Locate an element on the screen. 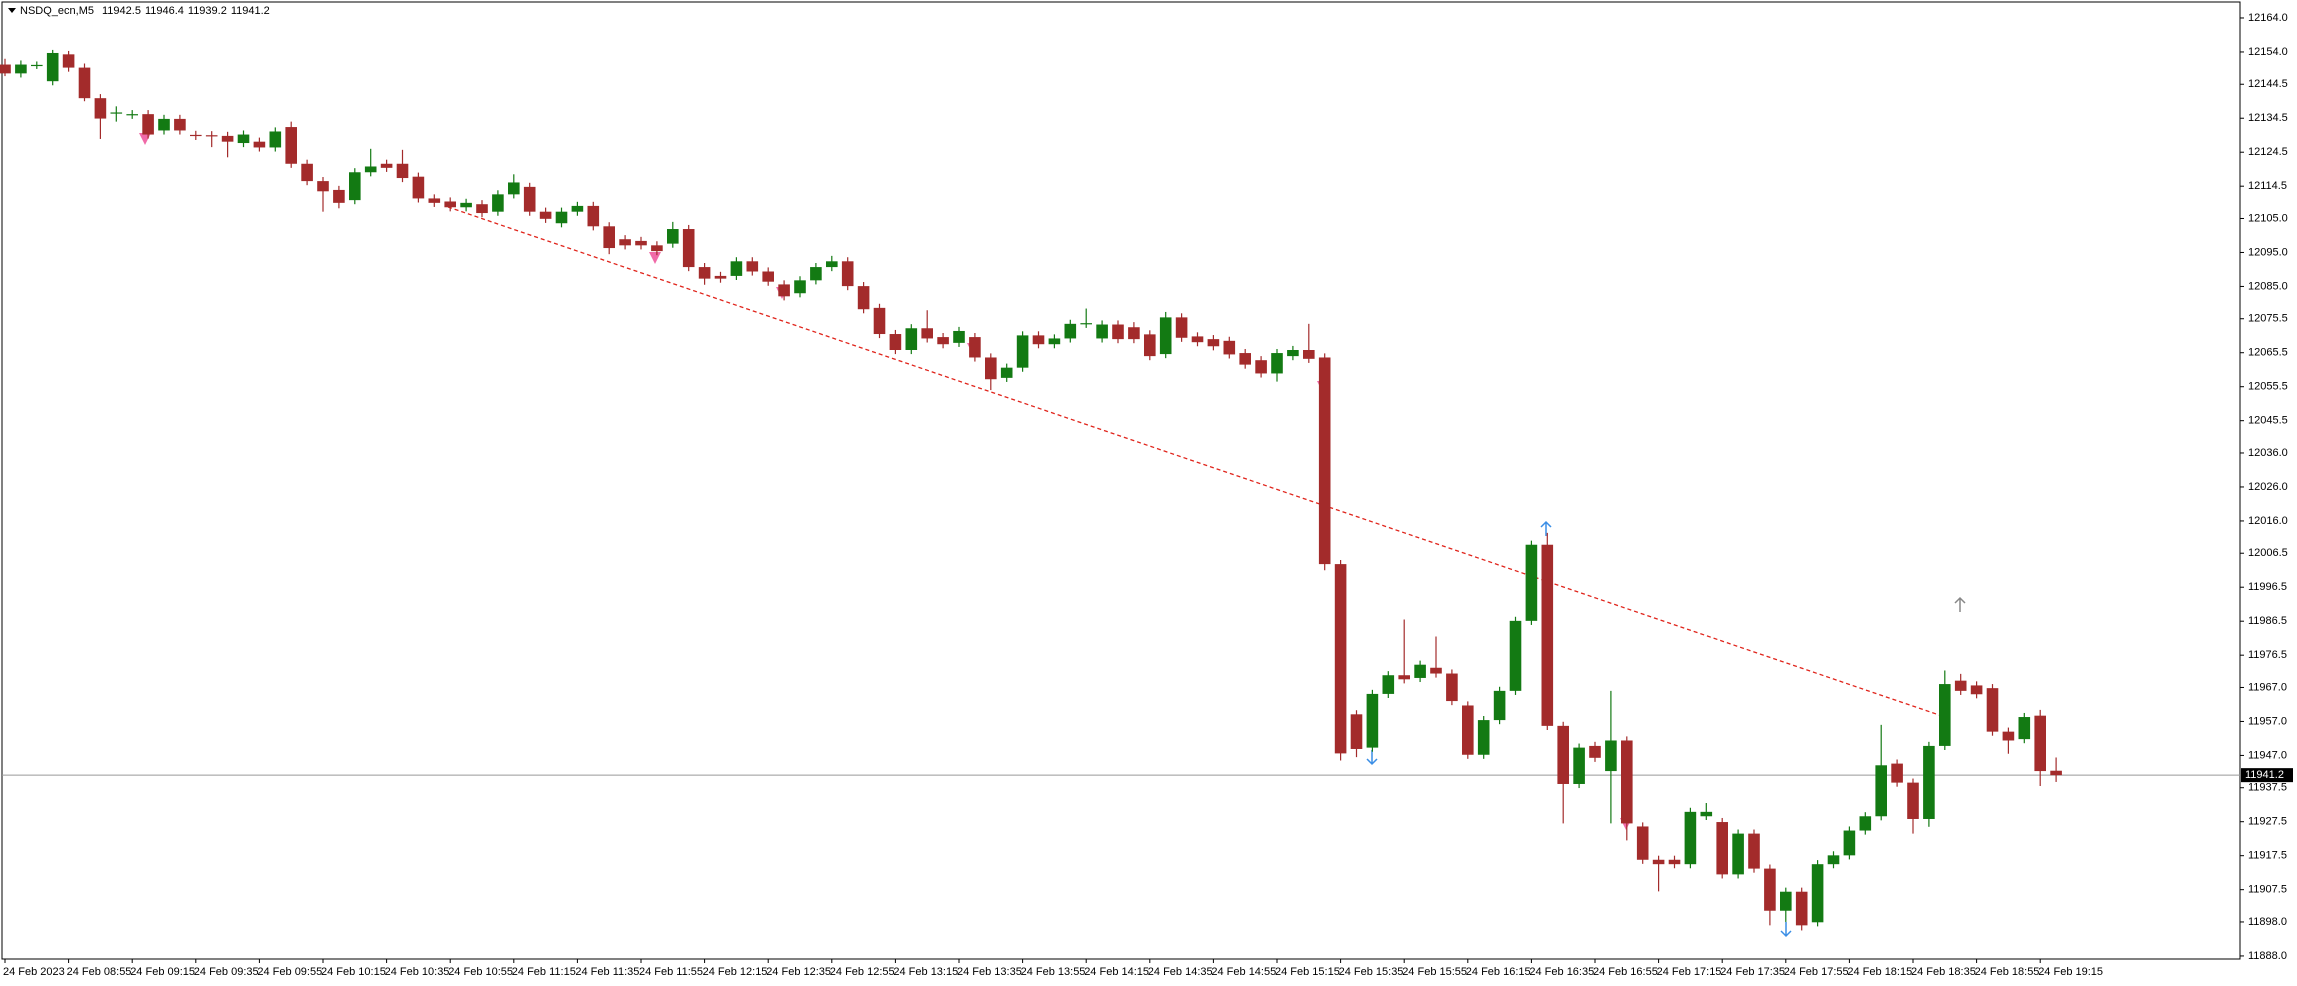 The height and width of the screenshot is (986, 2297). chart-header: NSDQ_ecn,M5 11942.5 11946.4 11939.2 11941.2 is located at coordinates (145, 11).